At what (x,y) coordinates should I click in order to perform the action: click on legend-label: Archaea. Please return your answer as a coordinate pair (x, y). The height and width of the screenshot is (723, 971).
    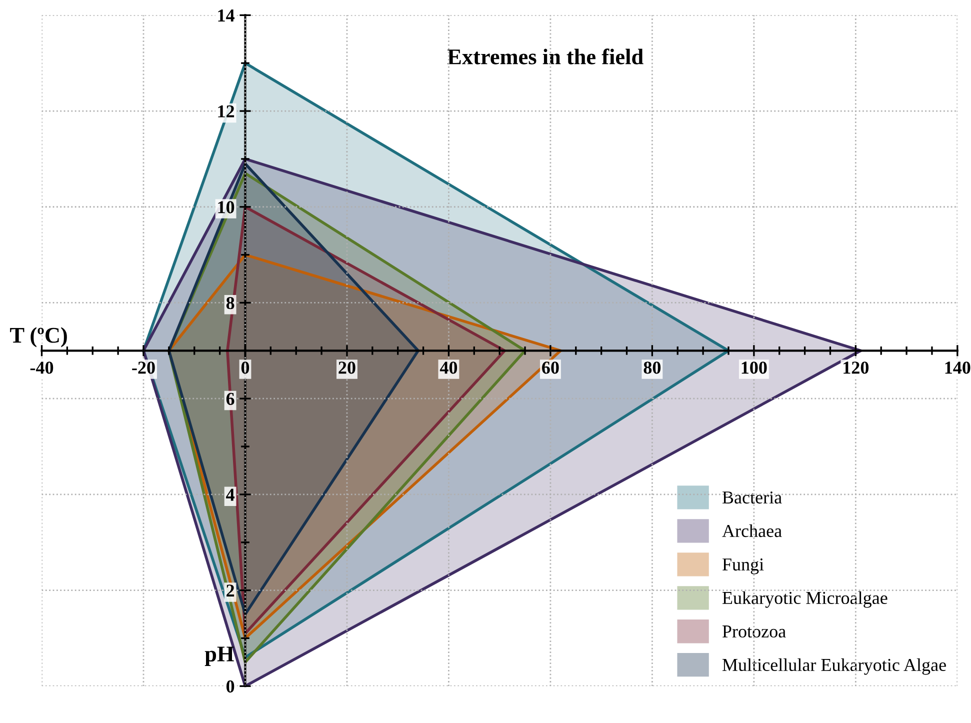
    Looking at the image, I should click on (752, 531).